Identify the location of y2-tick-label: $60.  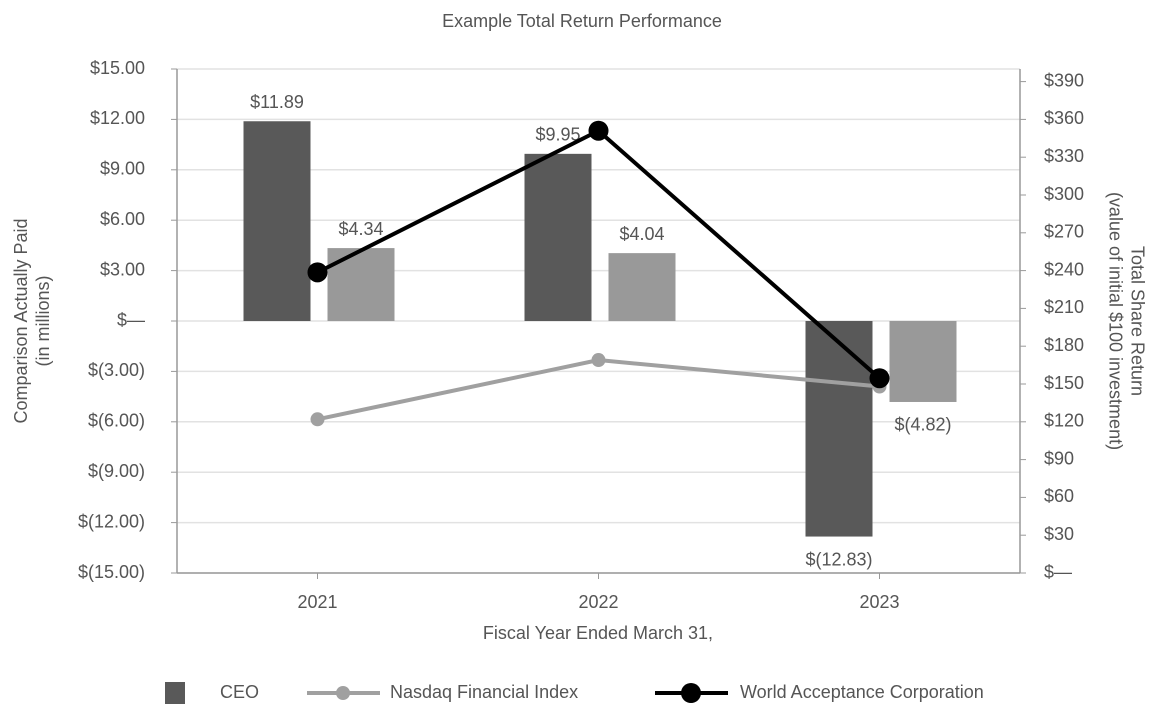
(1059, 496).